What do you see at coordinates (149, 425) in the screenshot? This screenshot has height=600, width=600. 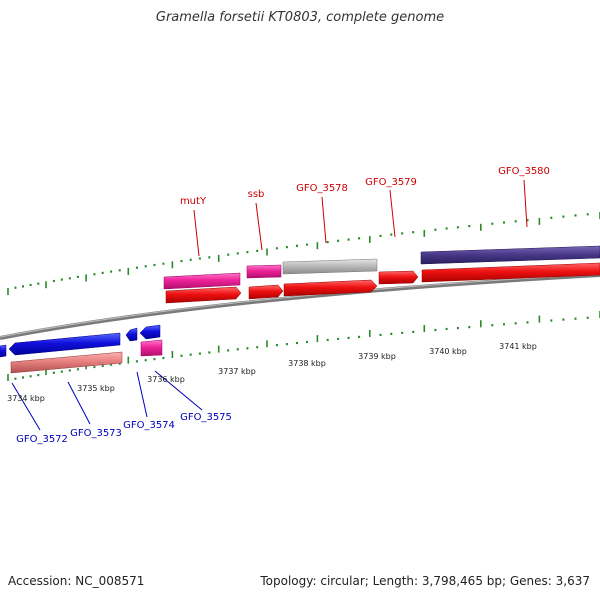 I see `gene-label-GFO_3574: GFO_3574` at bounding box center [149, 425].